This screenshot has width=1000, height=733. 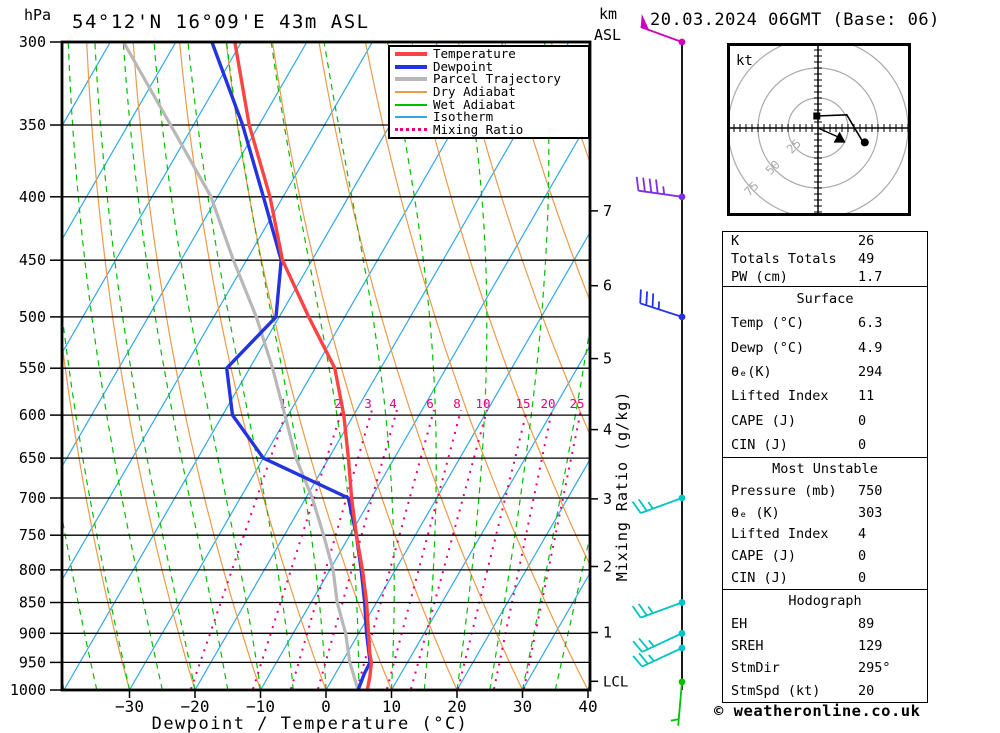 I want to click on stats-table: K 26 Totals Totals 49 PW (cm) 1.7, so click(x=825, y=259).